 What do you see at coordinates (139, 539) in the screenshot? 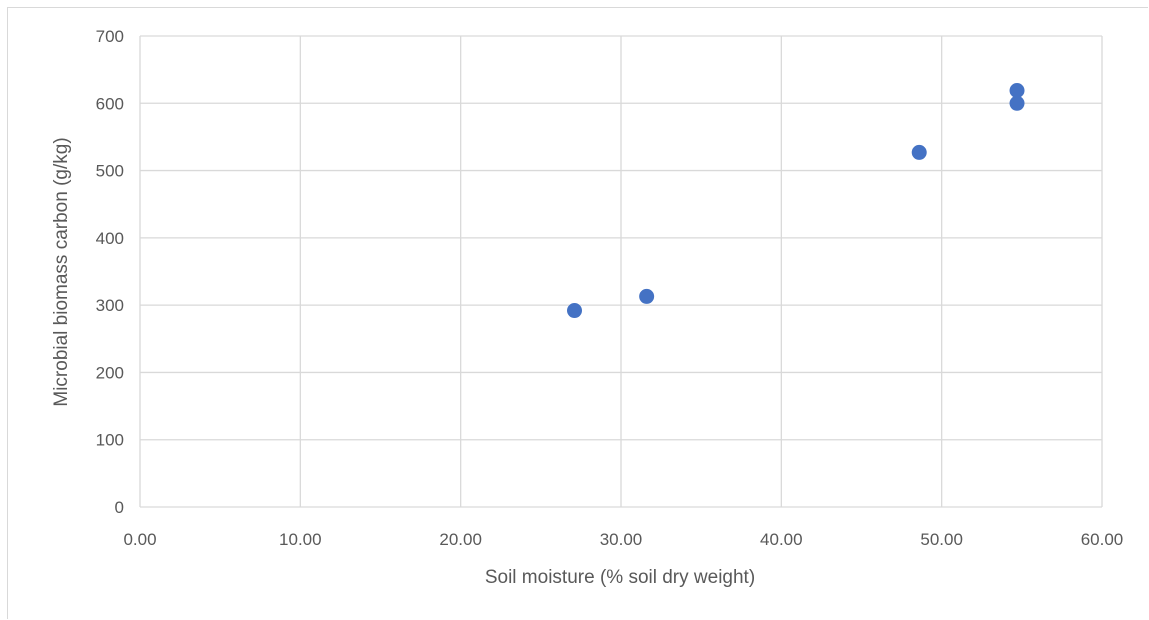
I see `x-tick-label: 0.00` at bounding box center [139, 539].